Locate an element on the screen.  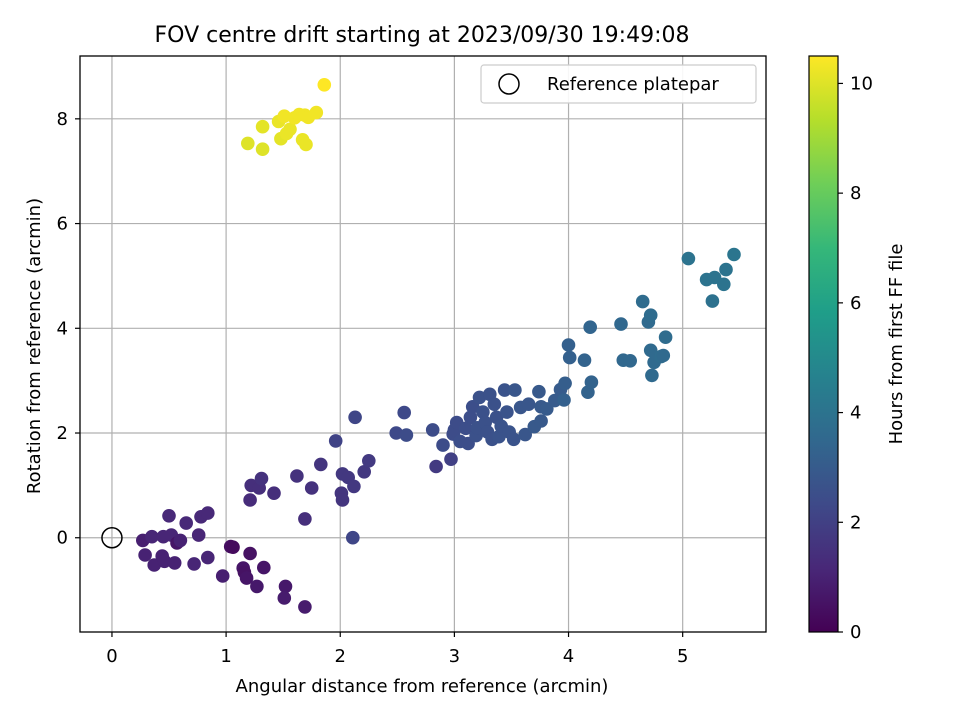
x-tick-label: 0 is located at coordinates (111, 656).